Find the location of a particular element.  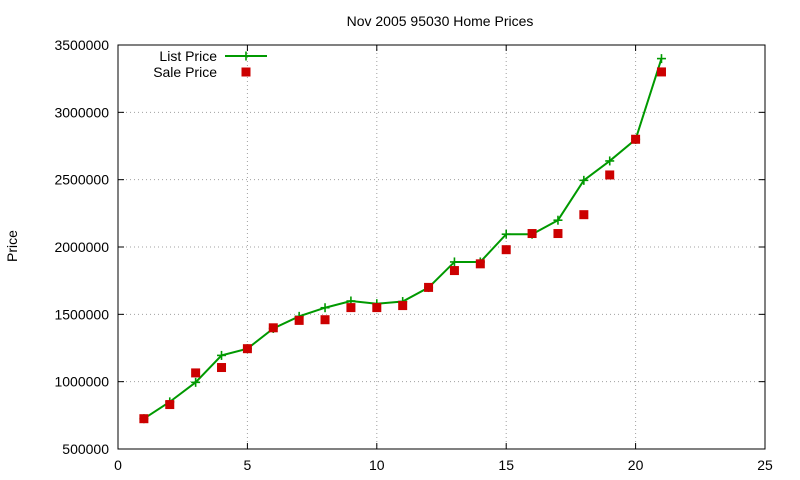

legend-label: Sale Price is located at coordinates (185, 72).